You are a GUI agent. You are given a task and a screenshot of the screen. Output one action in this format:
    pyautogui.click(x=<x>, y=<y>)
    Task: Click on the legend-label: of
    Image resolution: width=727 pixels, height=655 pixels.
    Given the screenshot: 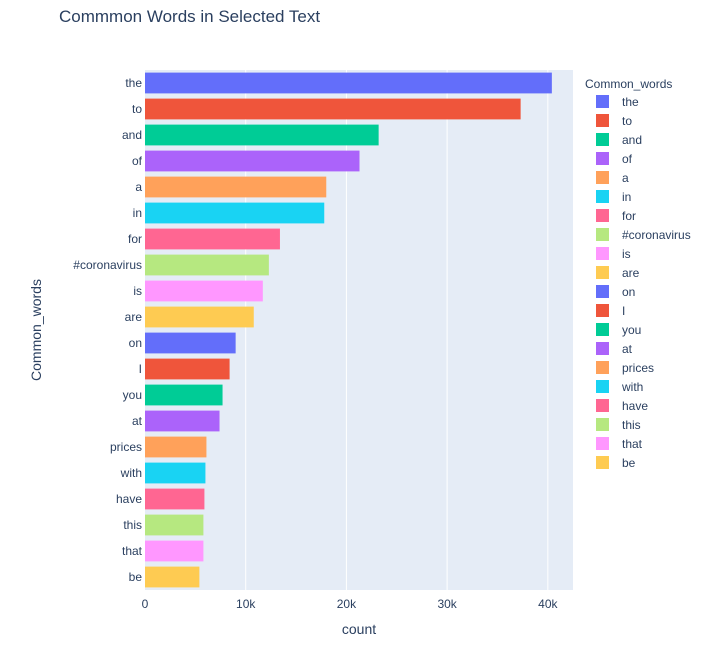 What is the action you would take?
    pyautogui.click(x=627, y=159)
    